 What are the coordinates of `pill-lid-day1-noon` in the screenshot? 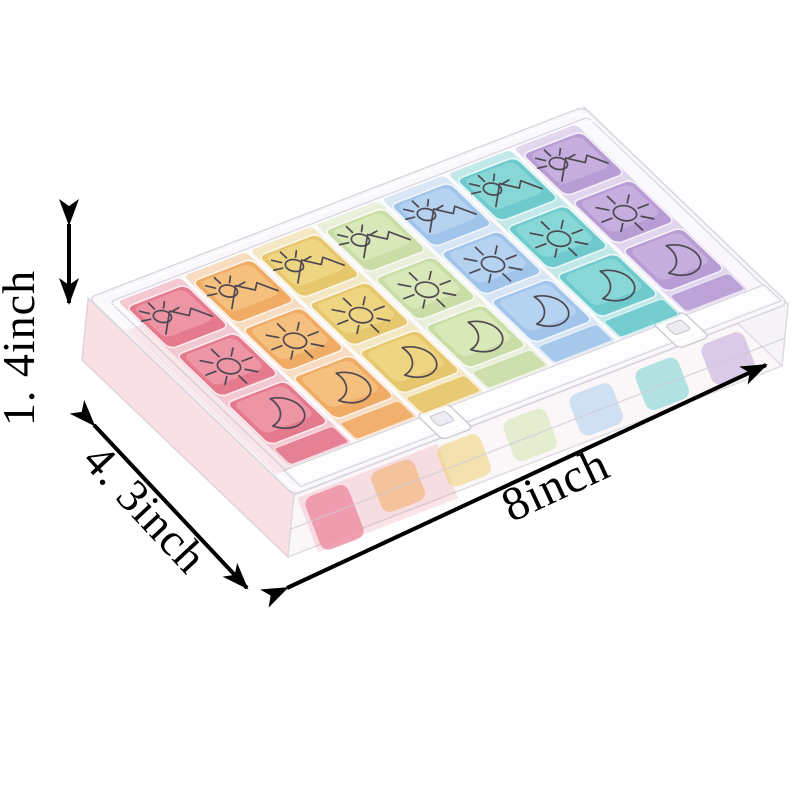 It's located at (227, 364).